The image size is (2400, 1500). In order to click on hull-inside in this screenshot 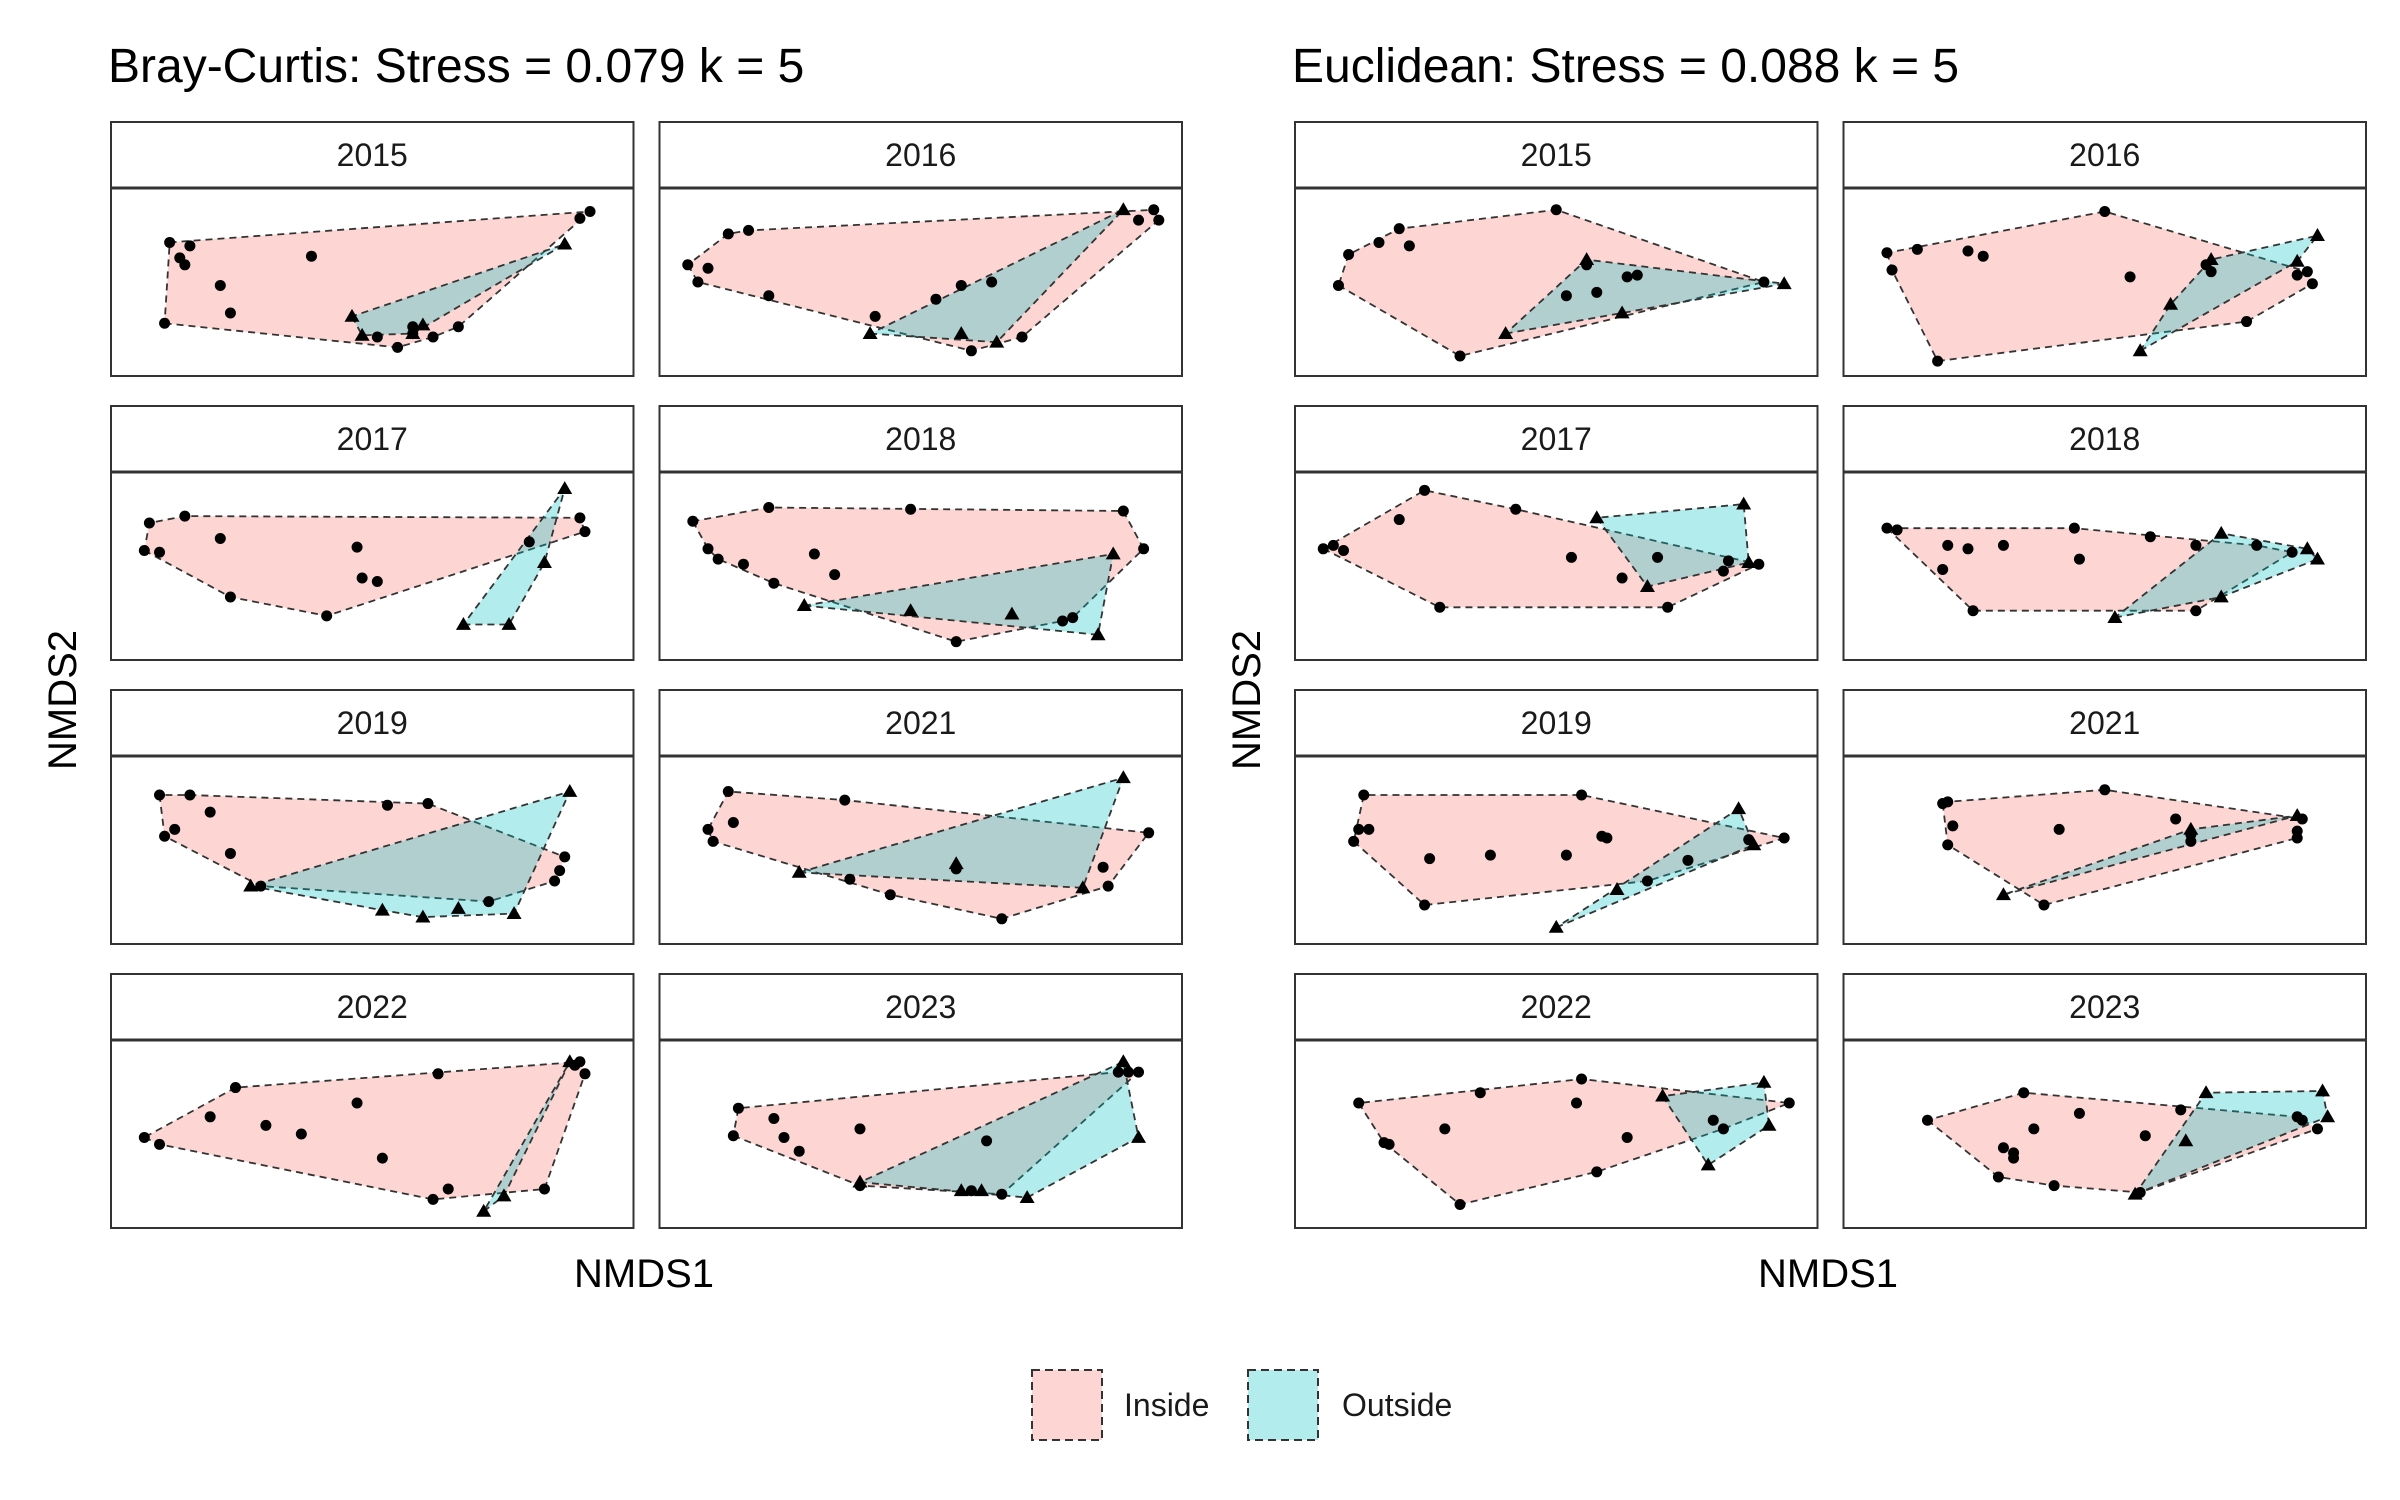, I will do `click(364, 1130)`.